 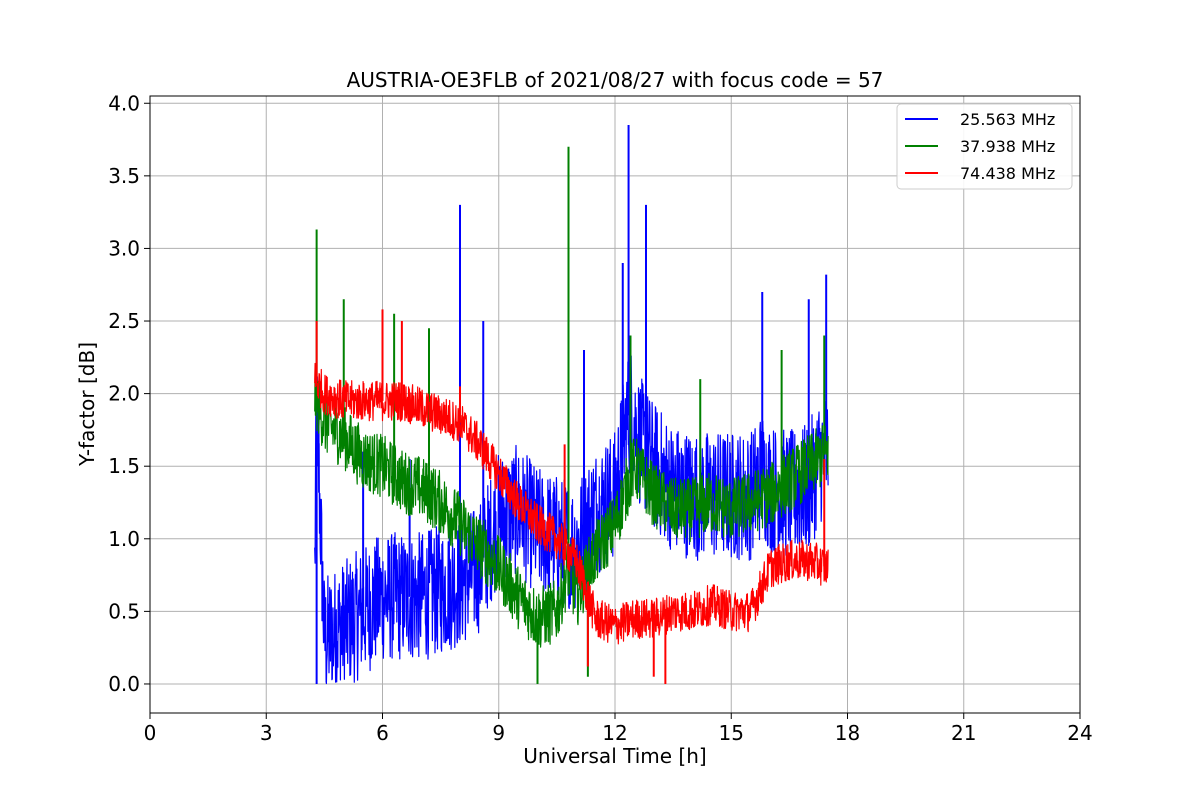 I want to click on x-tick-label: 15, so click(x=731, y=733).